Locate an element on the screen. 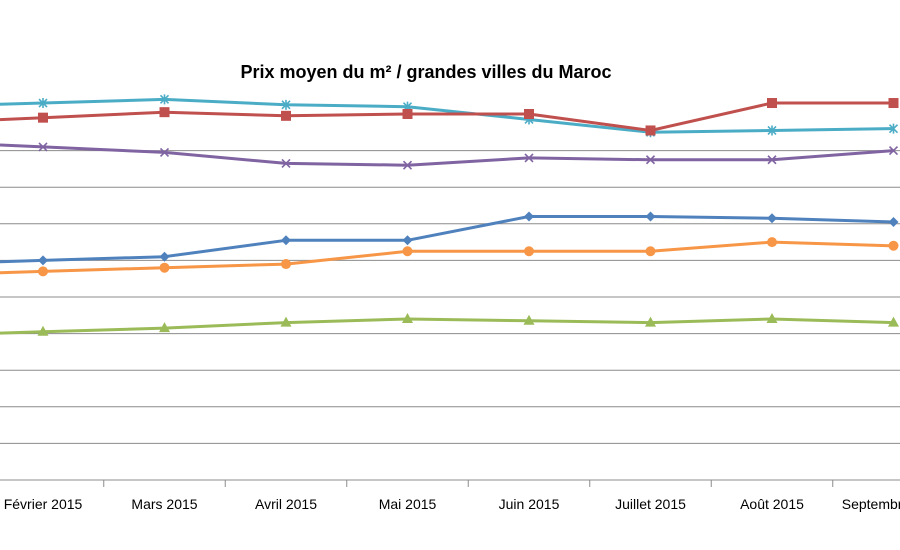 This screenshot has height=550, width=900. x-axis-ticks is located at coordinates (468, 483).